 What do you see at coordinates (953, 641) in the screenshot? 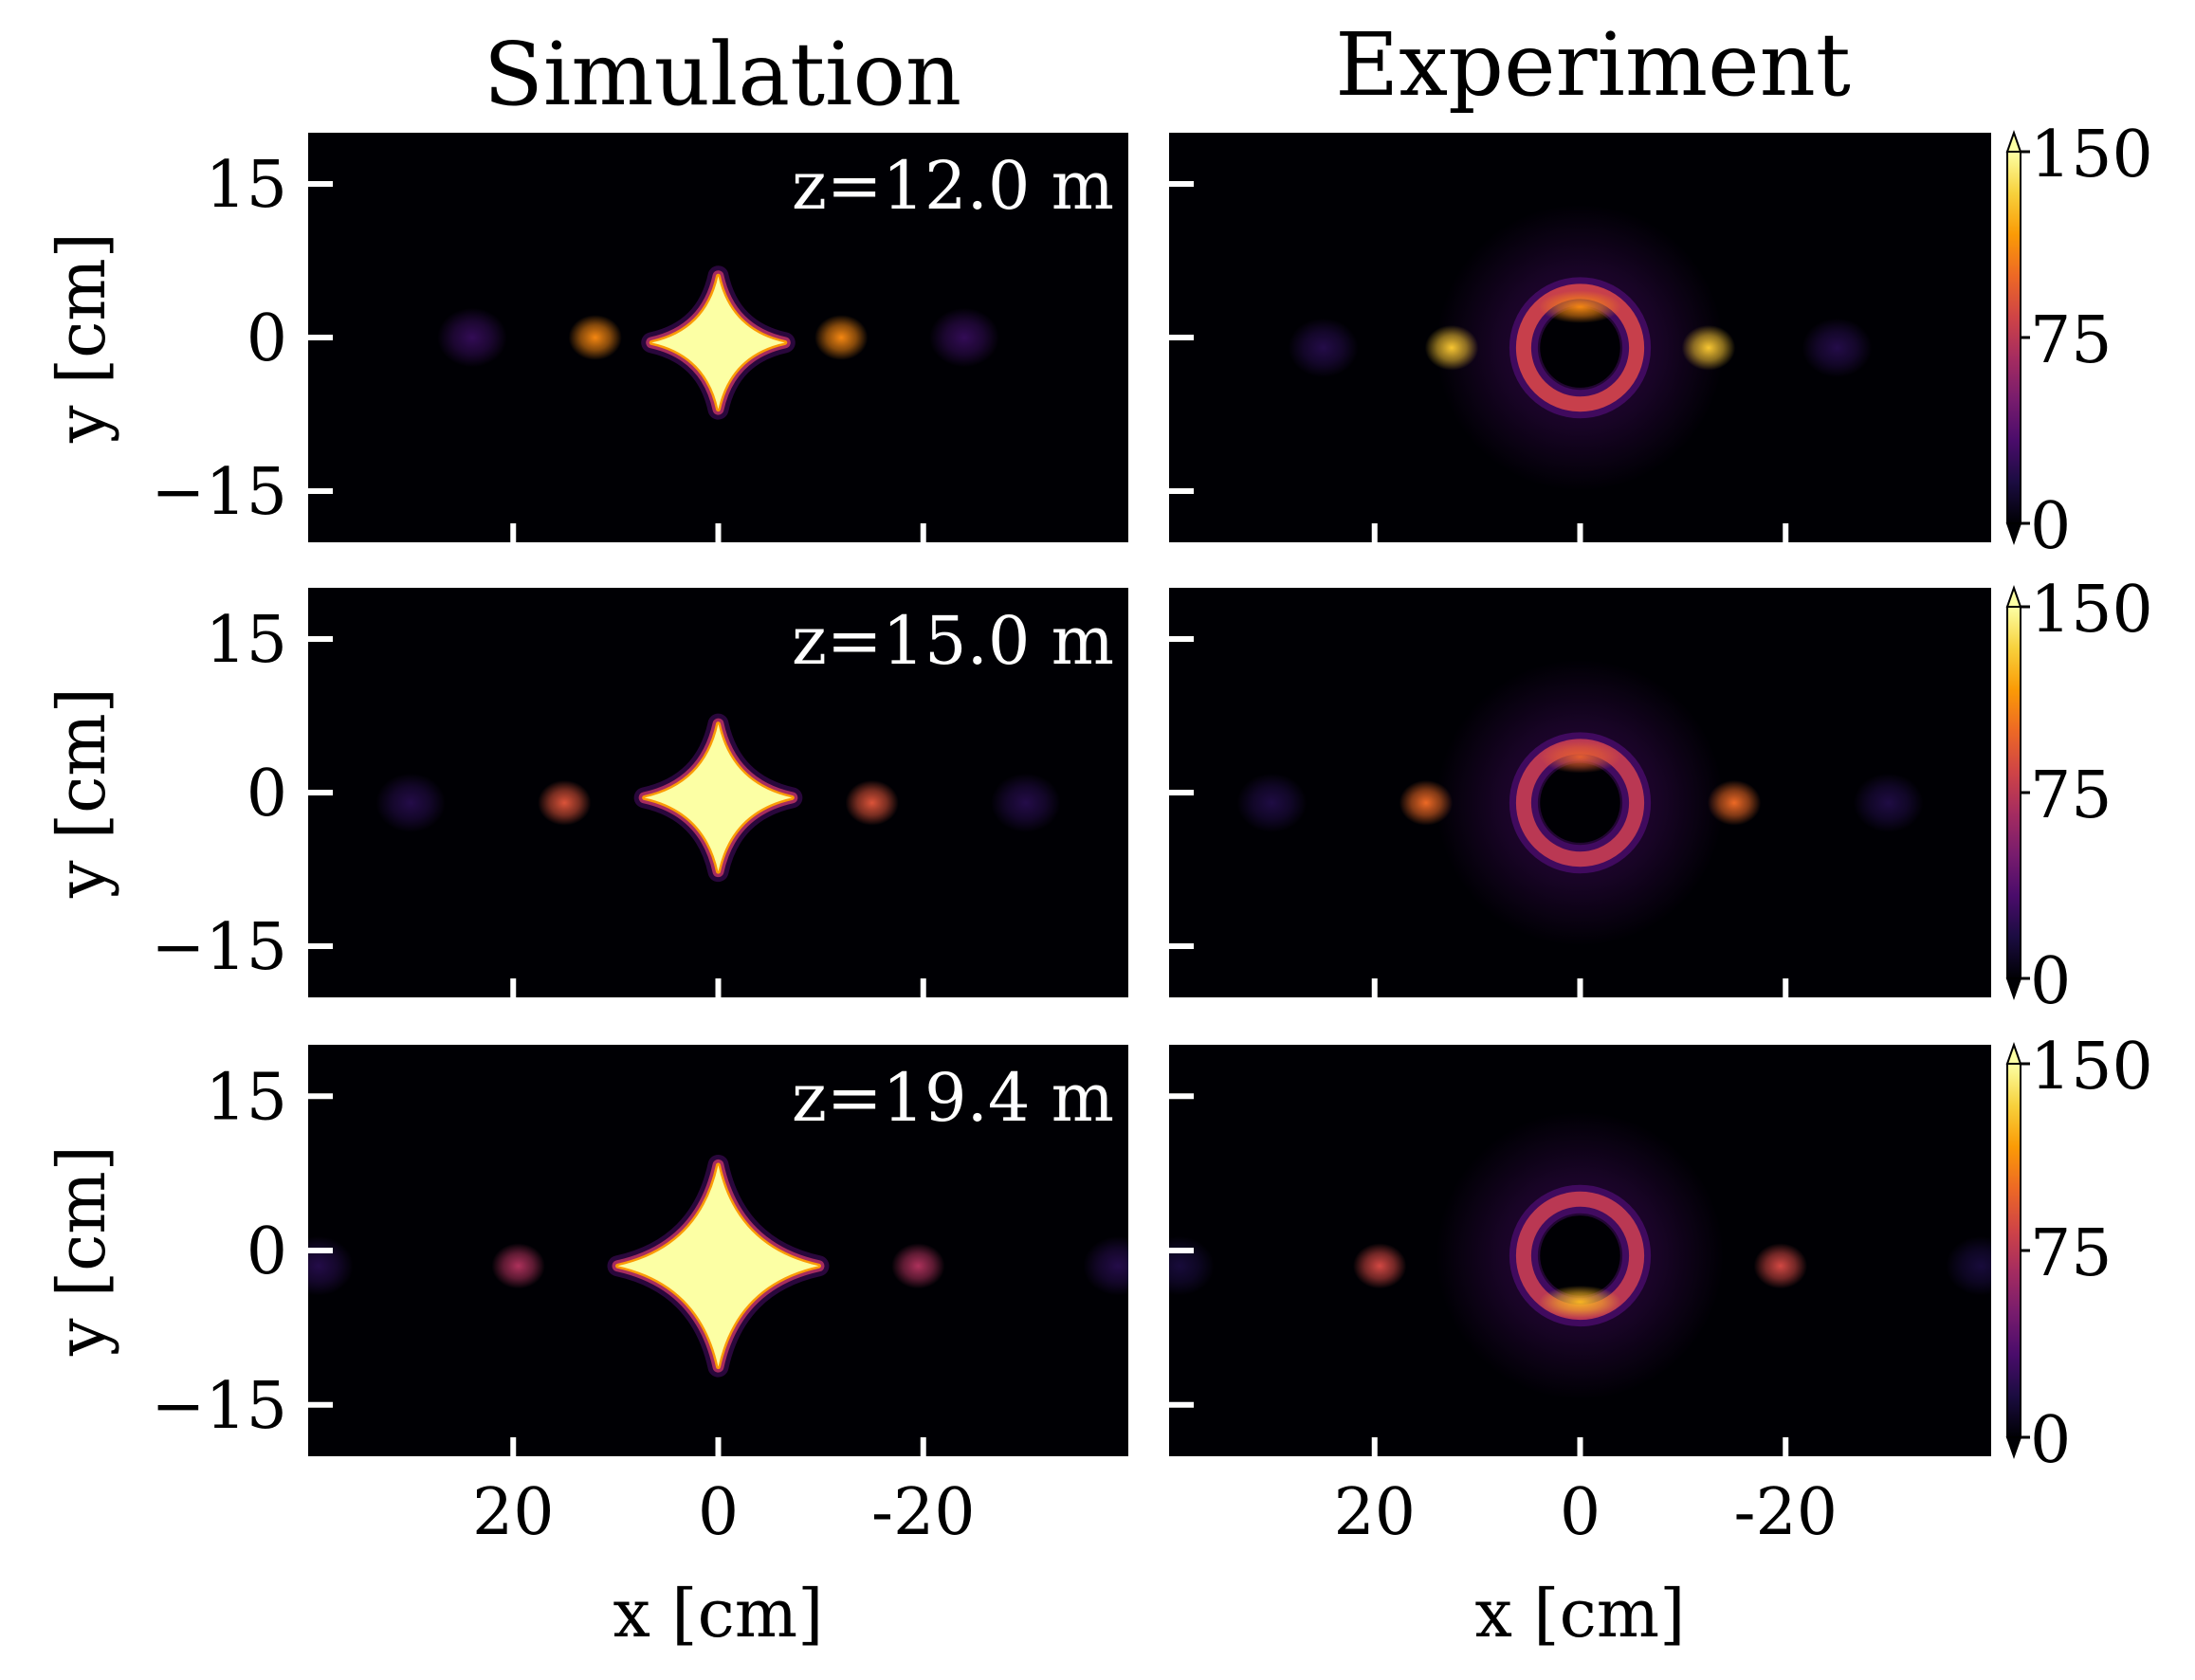
I see `distance-annotation: z=15.0 m` at bounding box center [953, 641].